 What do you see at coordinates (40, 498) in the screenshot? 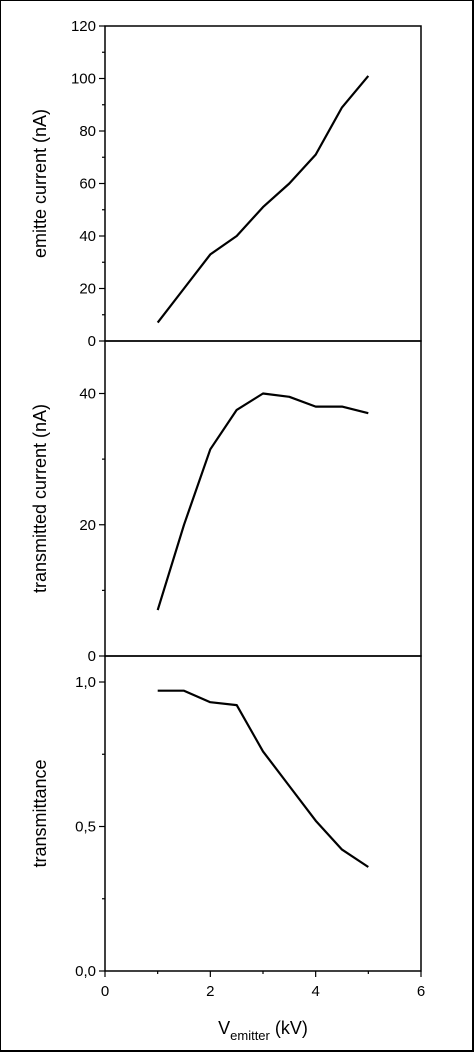
I see `panel-2-y-axis-label: transmitted current (nA)` at bounding box center [40, 498].